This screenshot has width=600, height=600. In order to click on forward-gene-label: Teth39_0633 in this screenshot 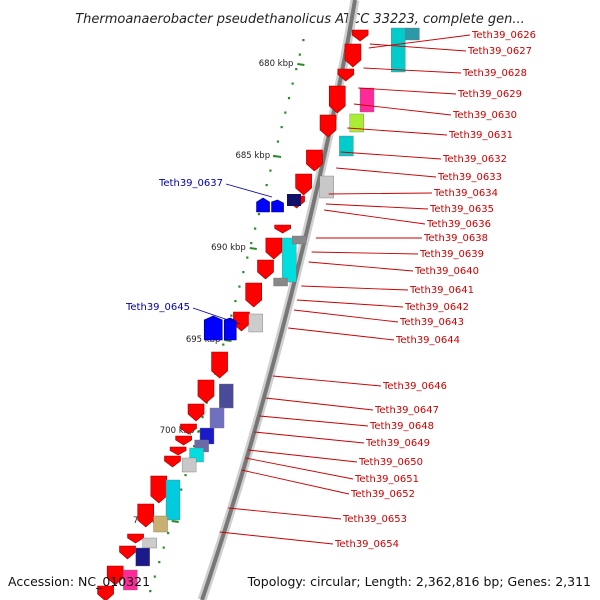, I will do `click(469, 177)`.